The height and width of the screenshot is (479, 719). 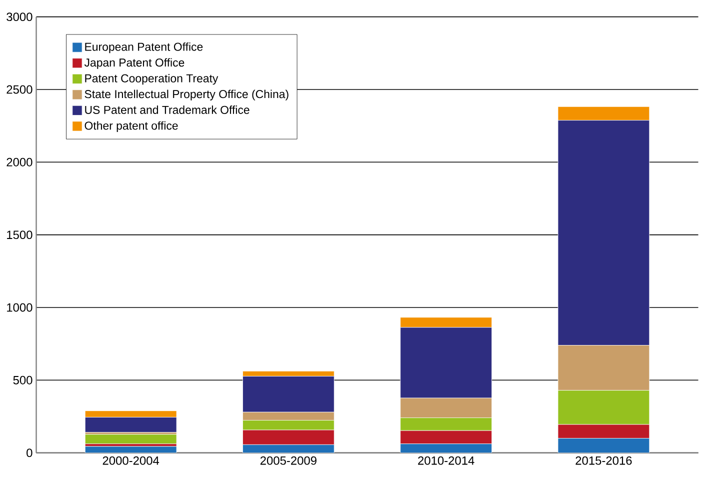 What do you see at coordinates (19, 89) in the screenshot?
I see `y-tick-label: 2500` at bounding box center [19, 89].